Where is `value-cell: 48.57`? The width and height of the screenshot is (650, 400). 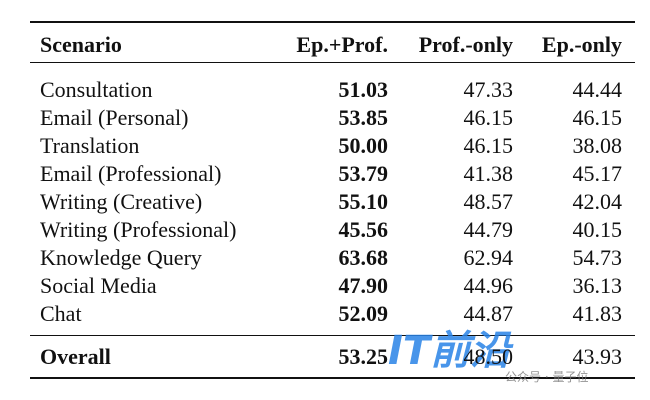
value-cell: 48.57 is located at coordinates (488, 201).